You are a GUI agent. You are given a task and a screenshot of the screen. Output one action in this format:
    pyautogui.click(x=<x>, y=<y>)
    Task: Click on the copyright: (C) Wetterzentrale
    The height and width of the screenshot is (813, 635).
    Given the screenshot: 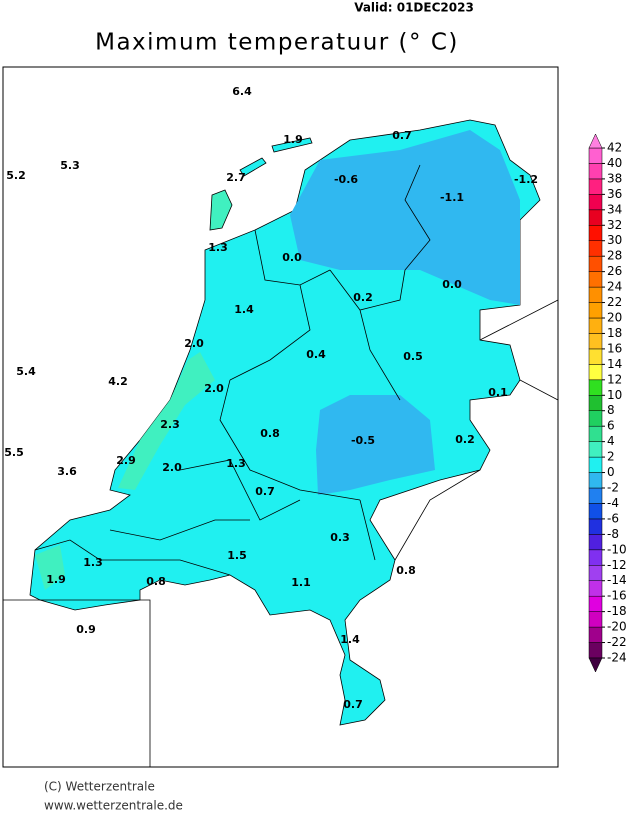 What is the action you would take?
    pyautogui.click(x=99, y=787)
    